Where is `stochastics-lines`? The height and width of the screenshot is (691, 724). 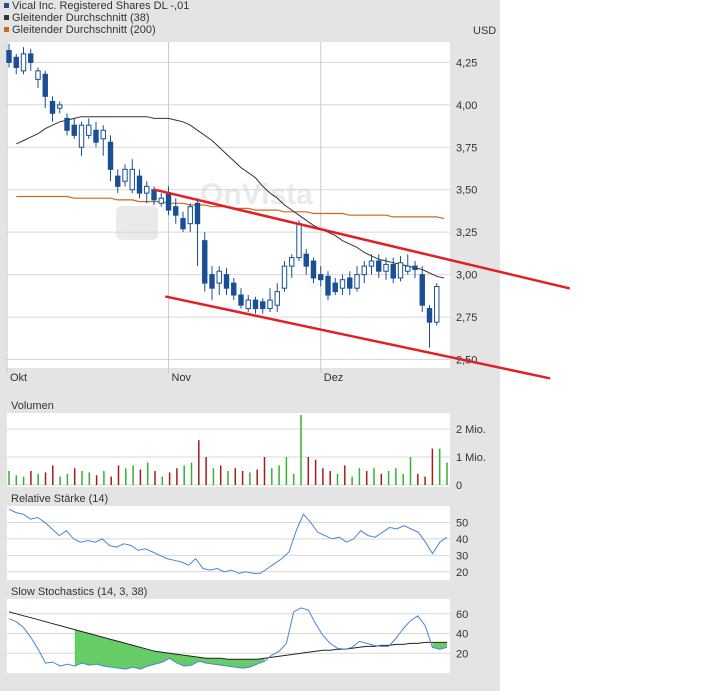
stochastics-lines is located at coordinates (228, 638).